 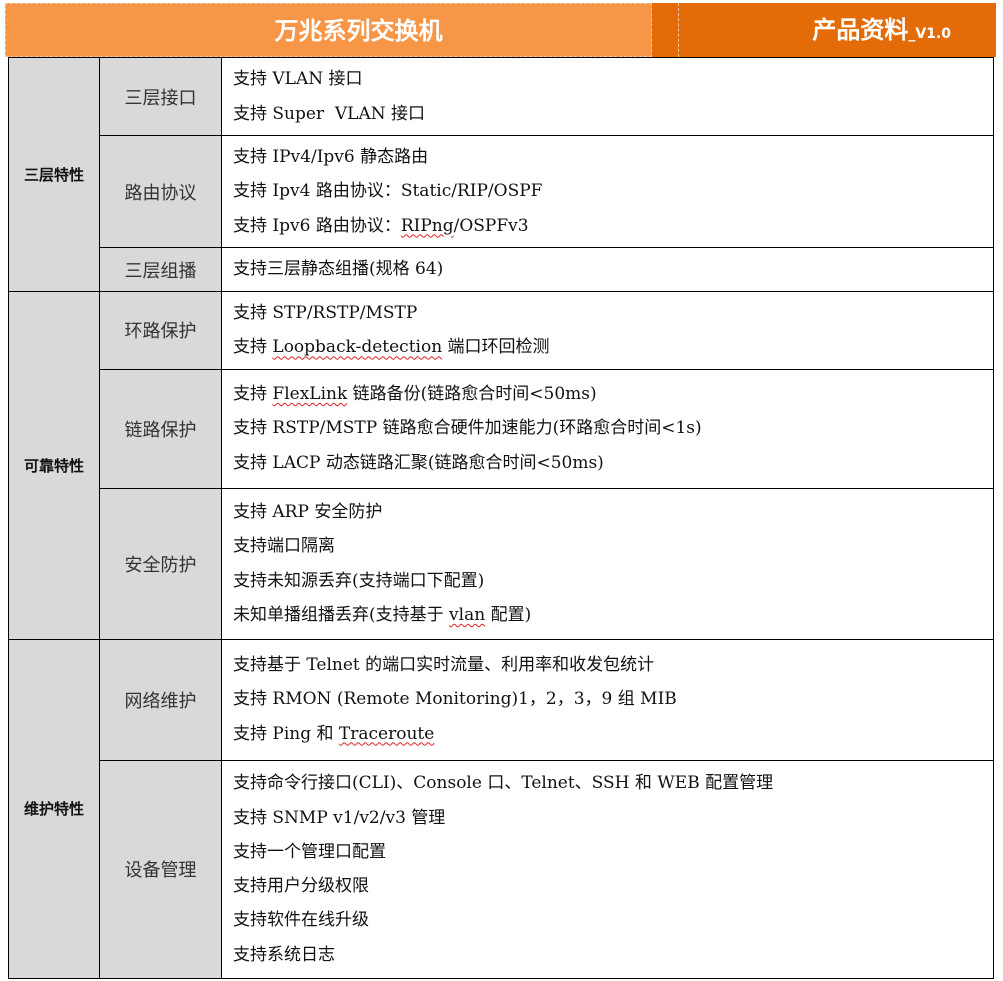 I want to click on header-banner: 万兆系列交换机 产品资料_V1.0, so click(x=500, y=30).